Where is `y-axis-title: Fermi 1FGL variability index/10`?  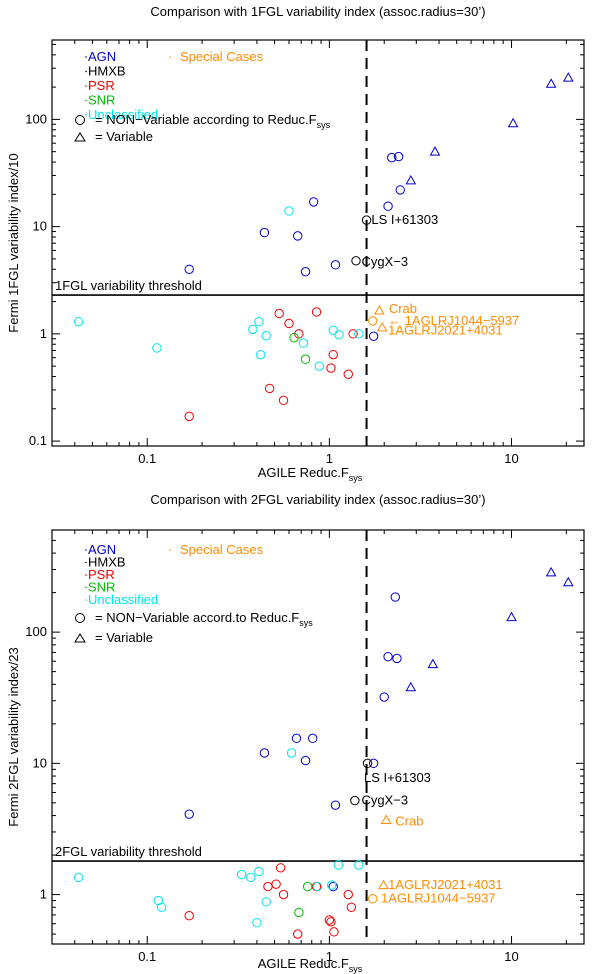 y-axis-title: Fermi 1FGL variability index/10 is located at coordinates (13, 242).